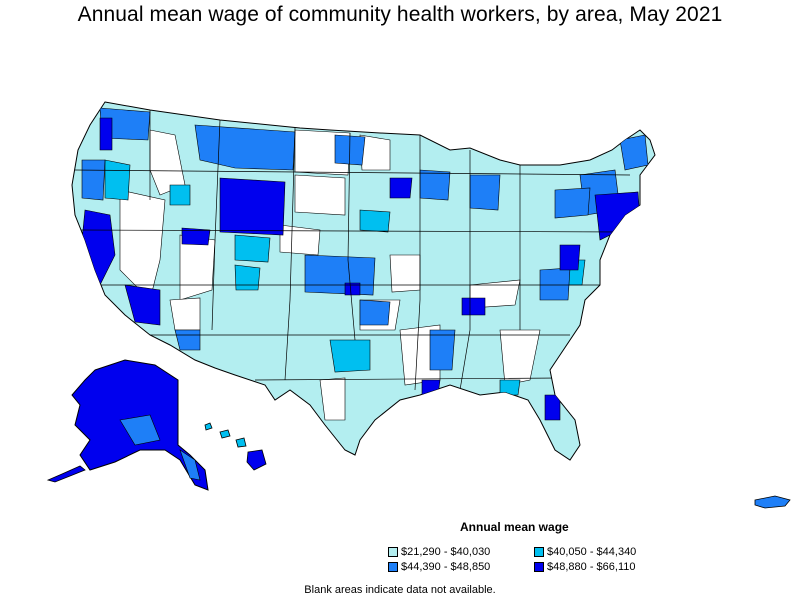 This screenshot has height=600, width=800. I want to click on legend-item-band-1: $21,290 - $40,030, so click(439, 552).